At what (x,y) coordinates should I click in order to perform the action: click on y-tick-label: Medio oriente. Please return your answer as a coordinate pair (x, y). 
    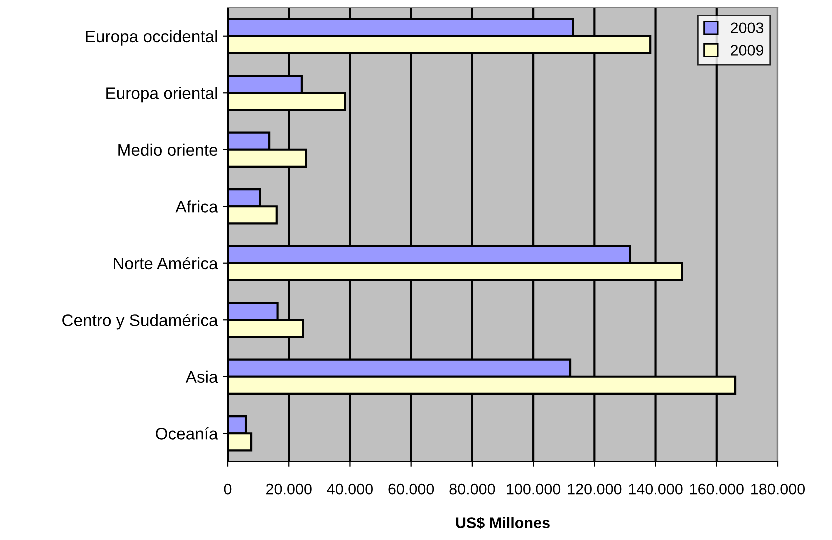
    Looking at the image, I should click on (168, 150).